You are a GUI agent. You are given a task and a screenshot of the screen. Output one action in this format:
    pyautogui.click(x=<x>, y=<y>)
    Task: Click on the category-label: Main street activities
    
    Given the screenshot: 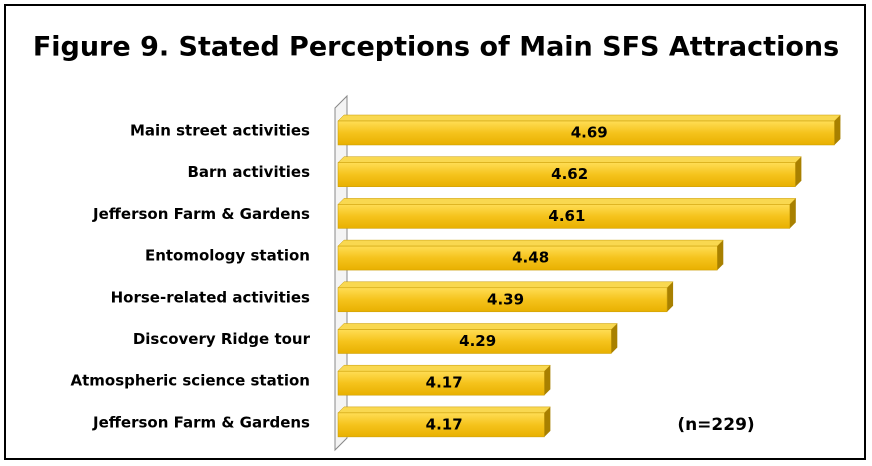 What is the action you would take?
    pyautogui.click(x=220, y=131)
    